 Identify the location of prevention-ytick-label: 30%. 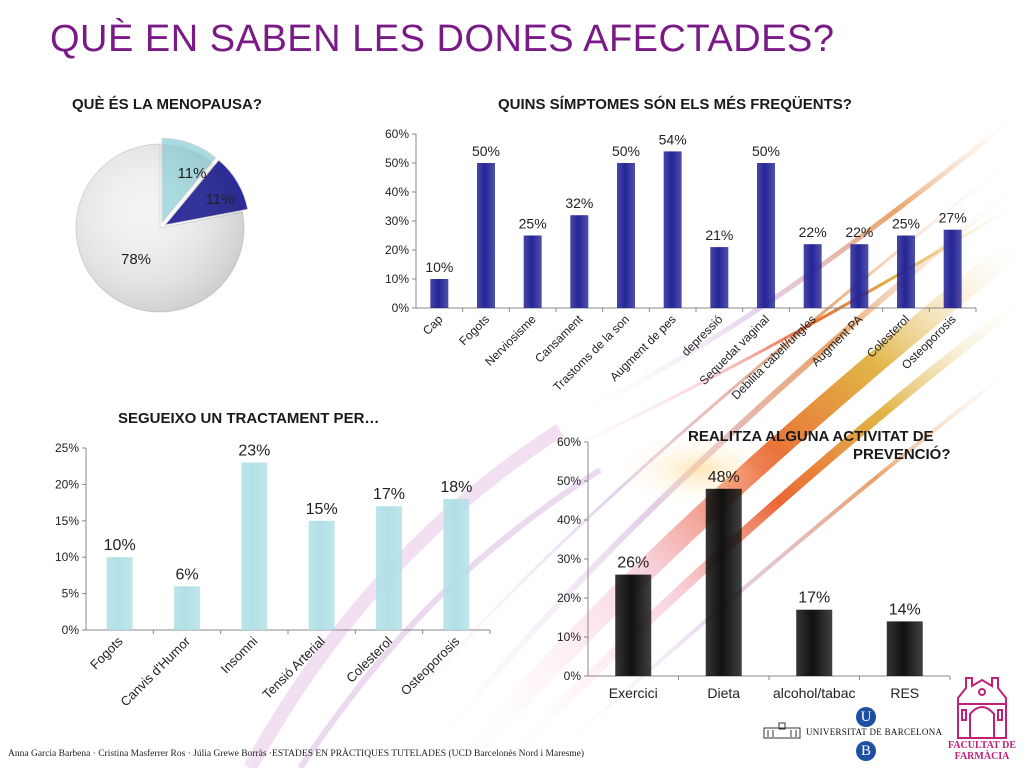
(569, 559).